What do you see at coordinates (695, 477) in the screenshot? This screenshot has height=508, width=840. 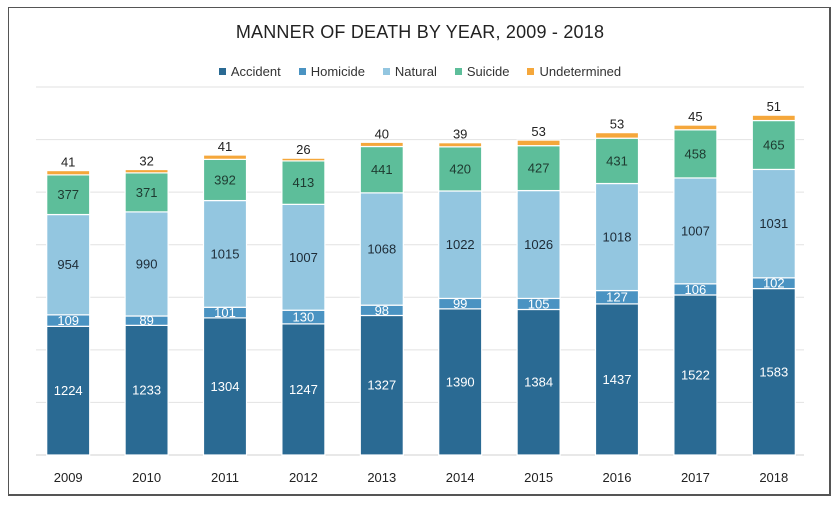 I see `x-tick-label: 2017` at bounding box center [695, 477].